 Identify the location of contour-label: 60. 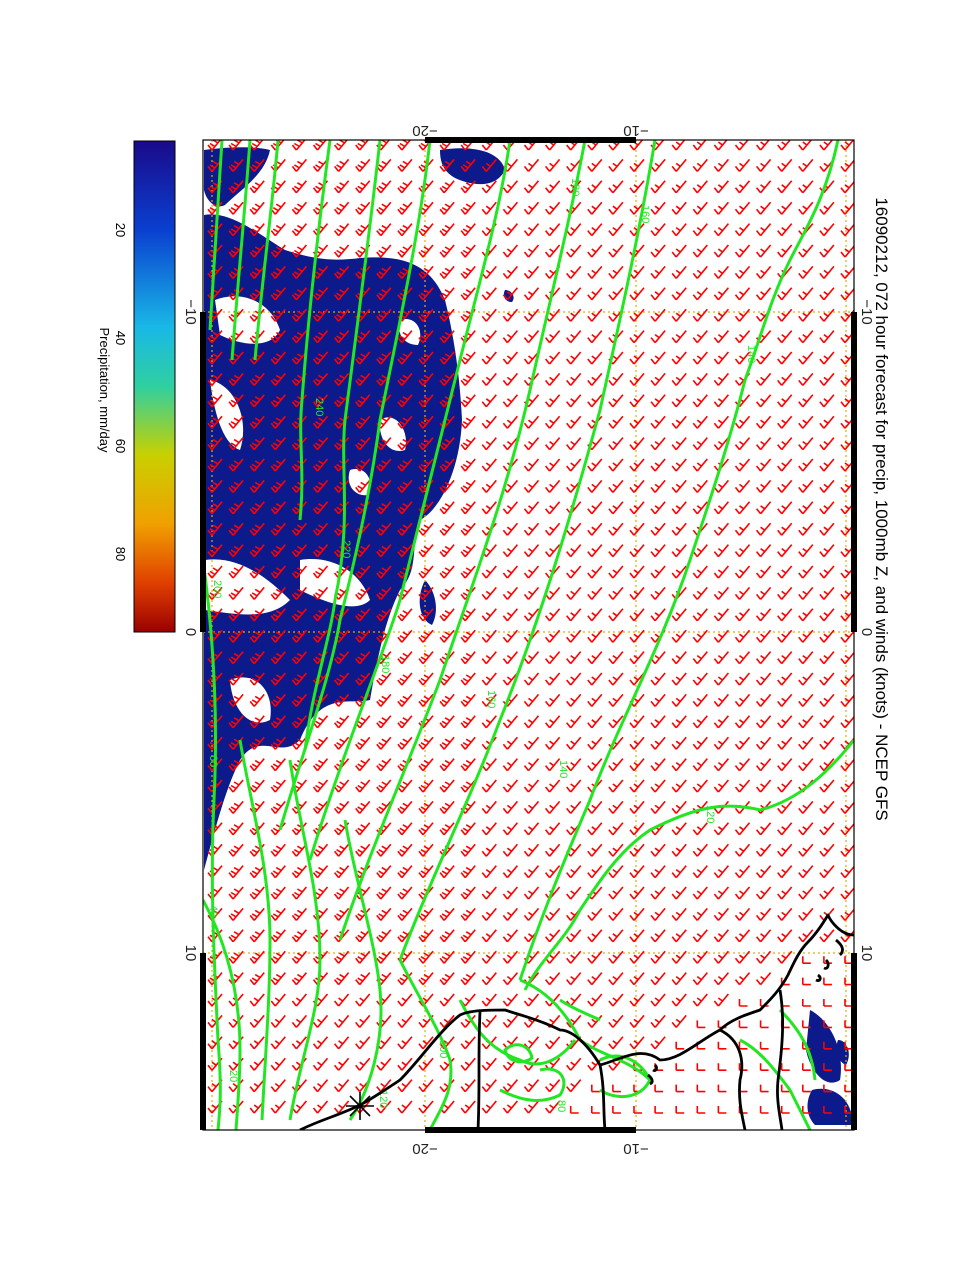
(213, 761).